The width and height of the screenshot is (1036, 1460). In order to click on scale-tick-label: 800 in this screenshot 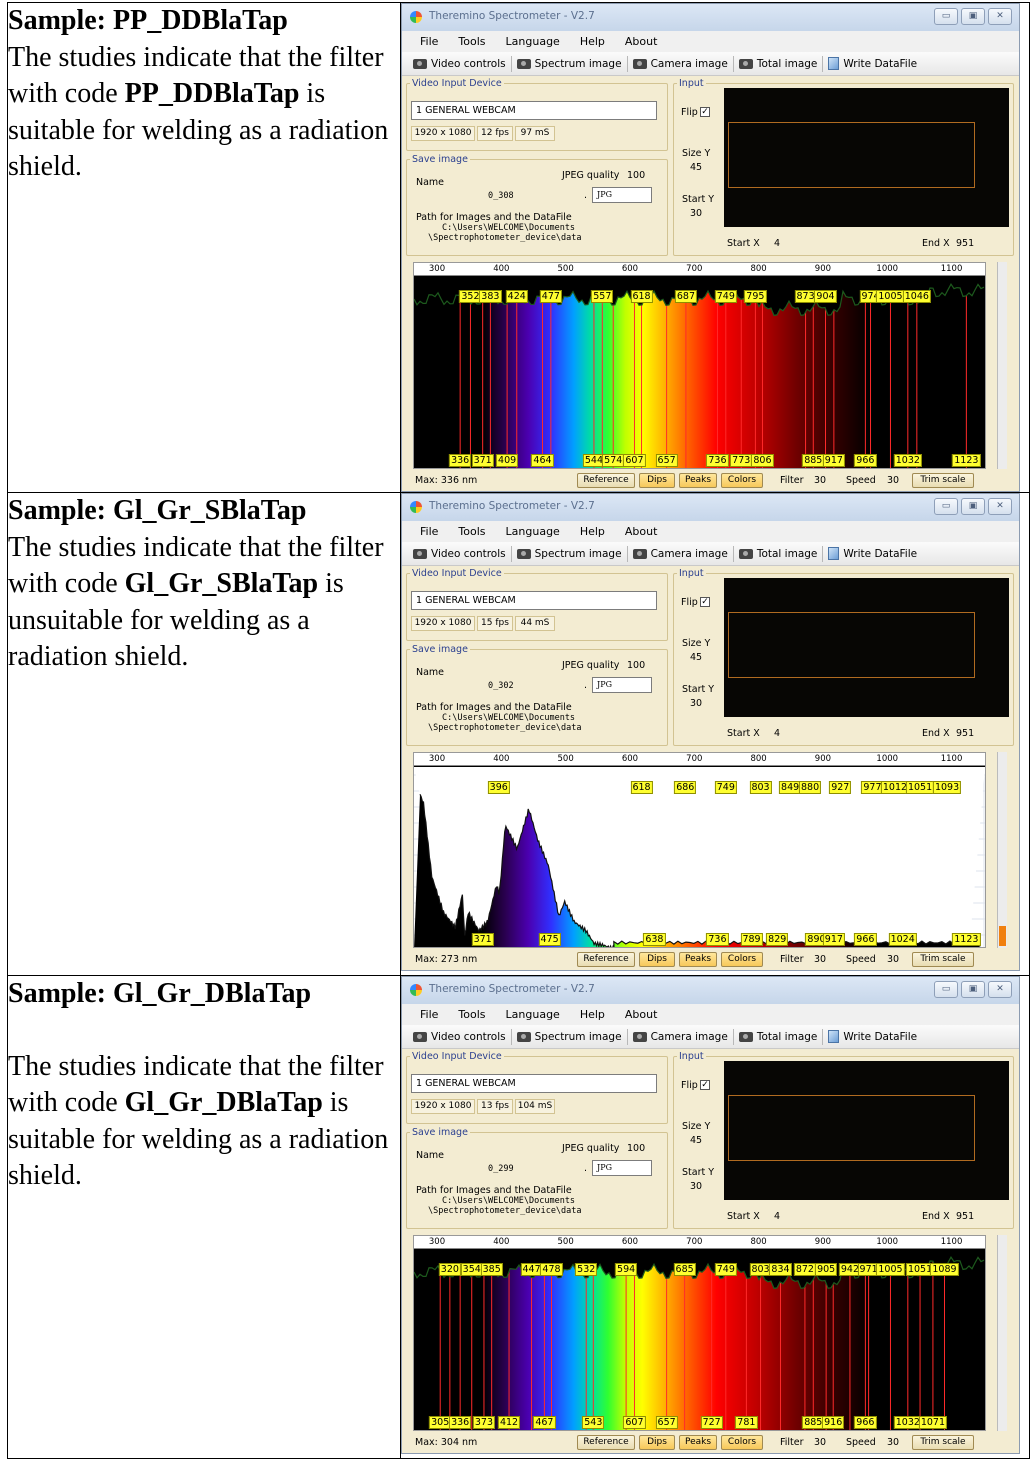, I will do `click(758, 759)`.